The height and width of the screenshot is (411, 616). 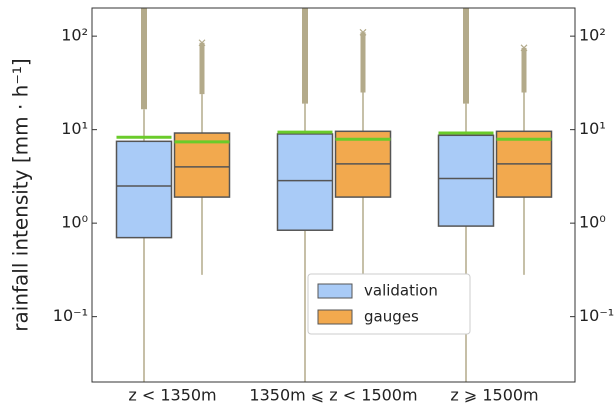 What do you see at coordinates (494, 395) in the screenshot?
I see `x-tick-label: z ⩾ 1500m` at bounding box center [494, 395].